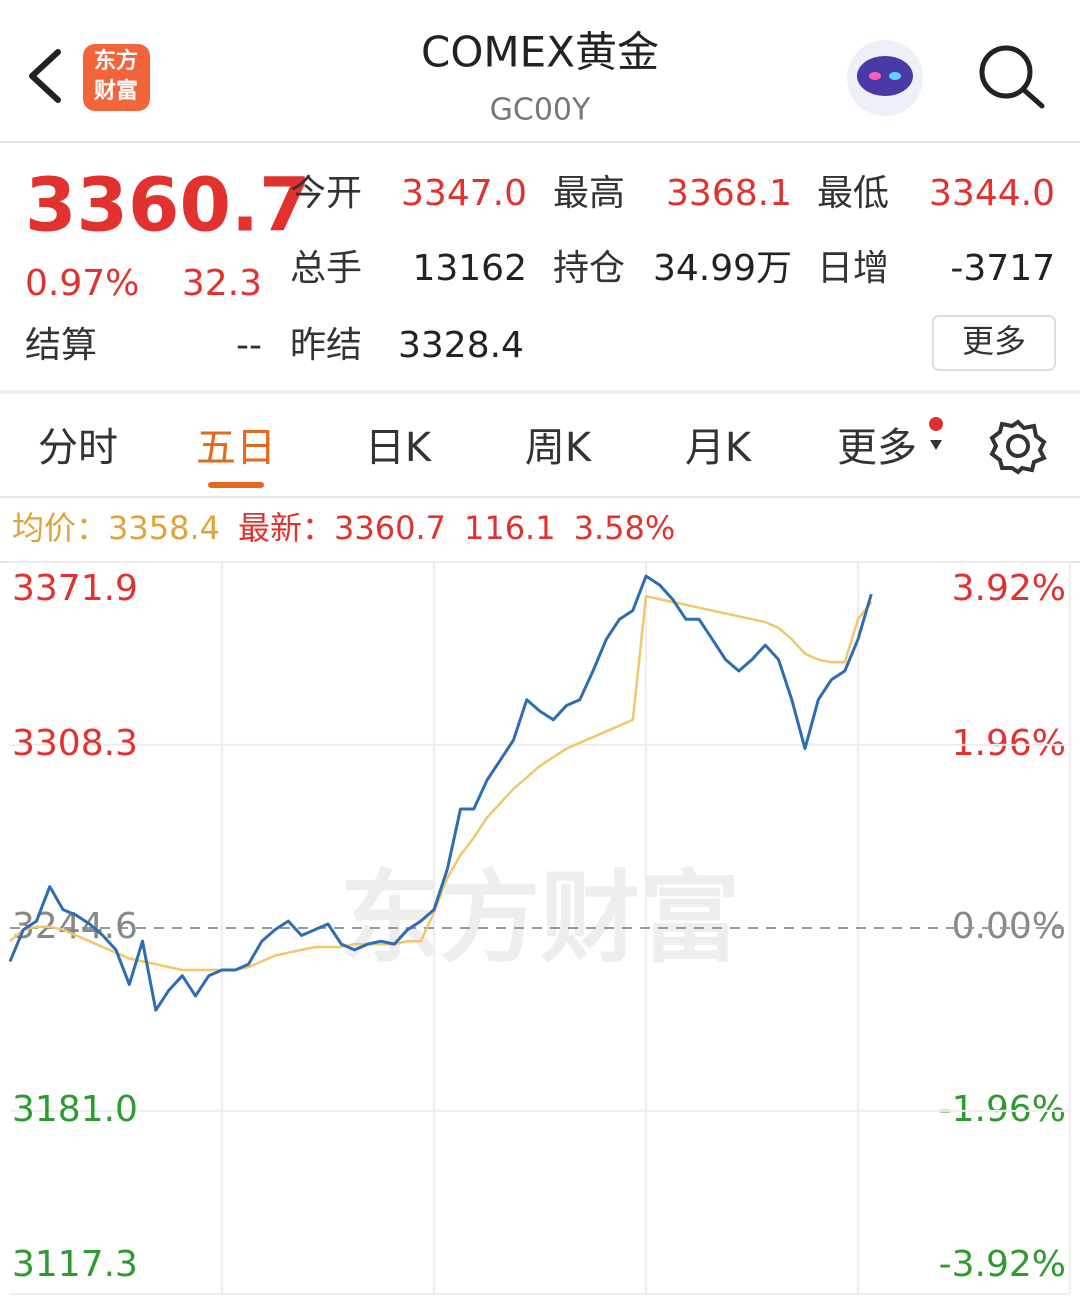  Describe the element at coordinates (853, 193) in the screenshot. I see `field-label: 最低` at that location.